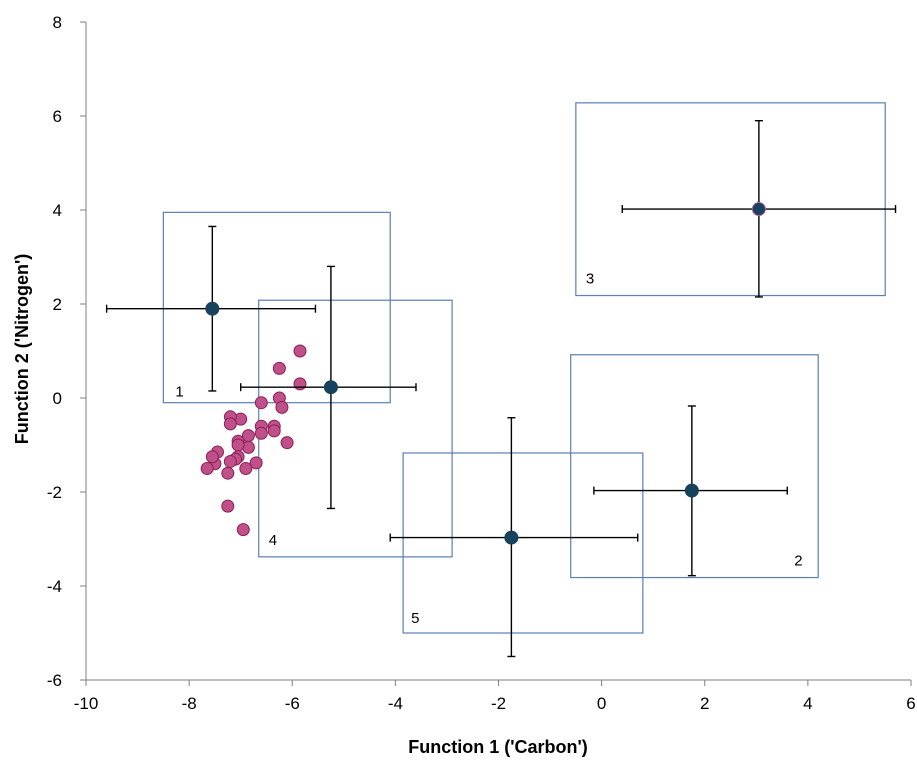 The image size is (917, 760). Describe the element at coordinates (395, 703) in the screenshot. I see `x-tick-label: -4` at that location.